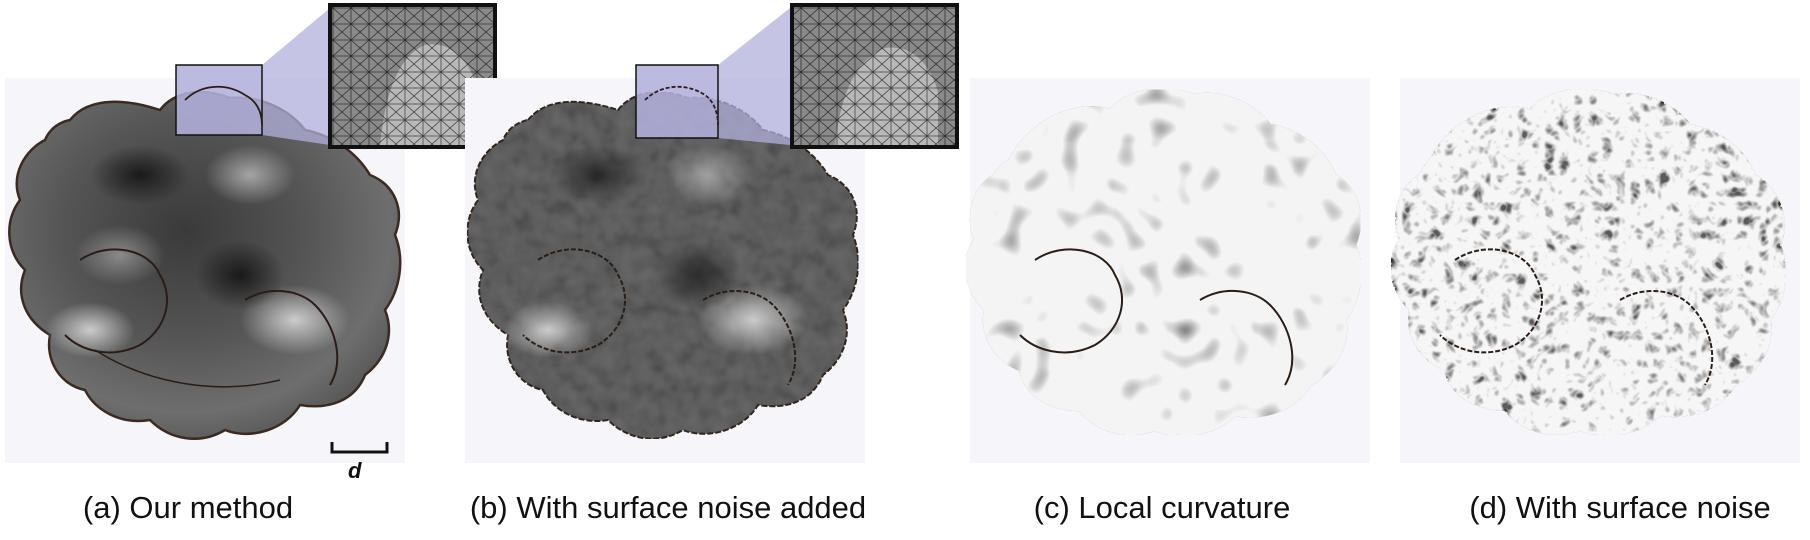  Describe the element at coordinates (1163, 262) in the screenshot. I see `panel-c-molecule-surface` at that location.